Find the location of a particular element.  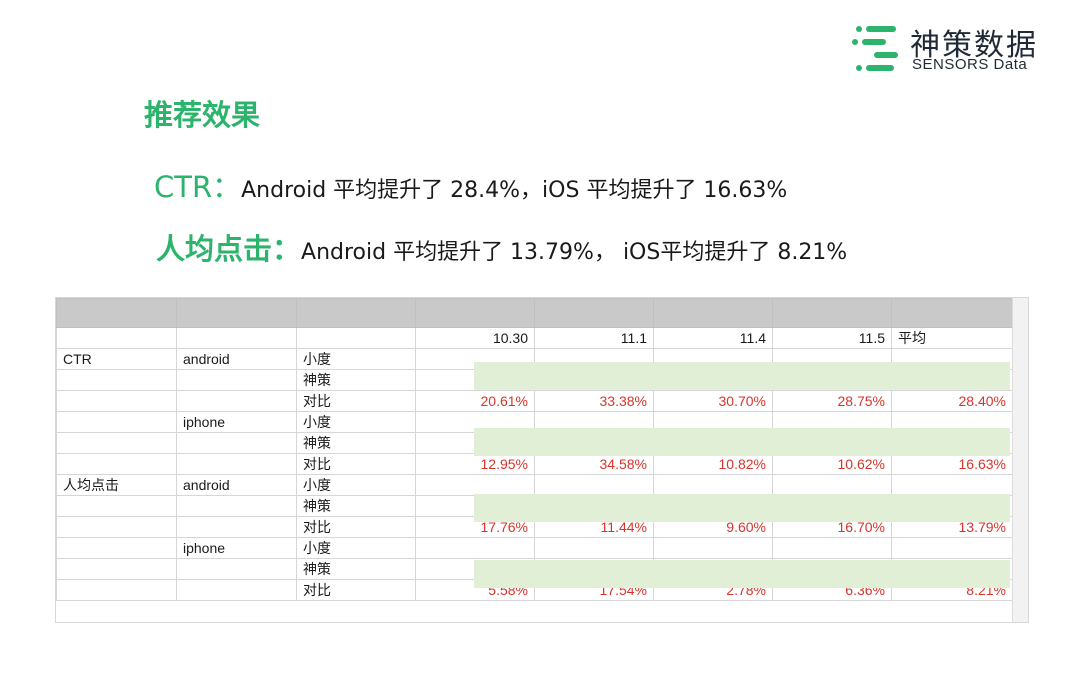

page-title: 推荐效果 is located at coordinates (202, 115).